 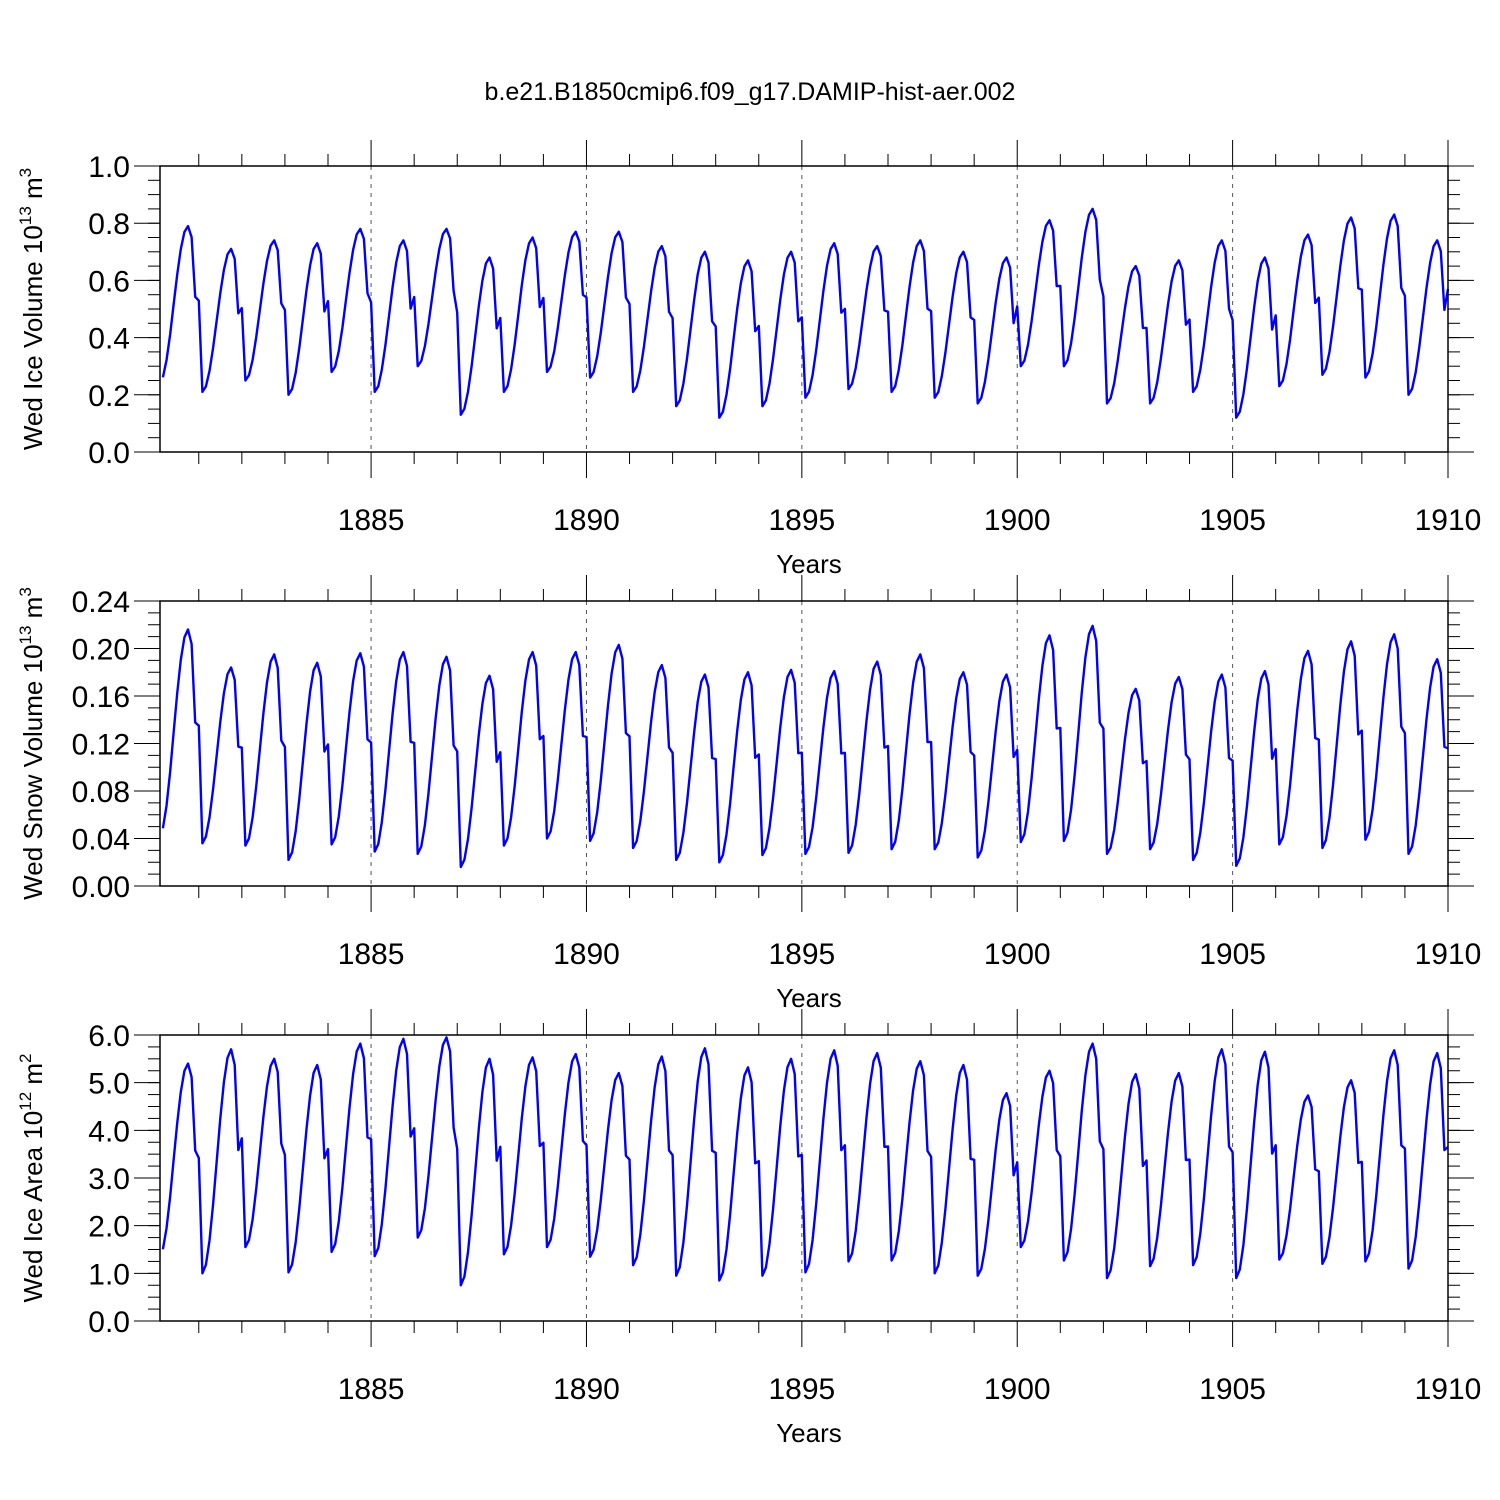 I want to click on series-line-ice-volume, so click(x=805, y=313).